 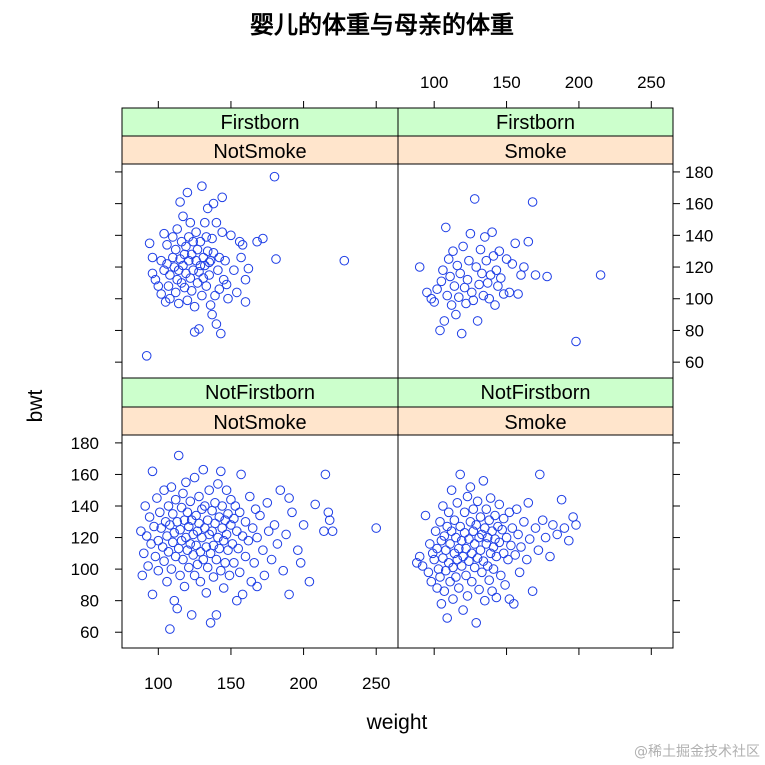 What do you see at coordinates (693, 398) in the screenshot?
I see `right-y-axis: 60 80 100 120 140 160 180` at bounding box center [693, 398].